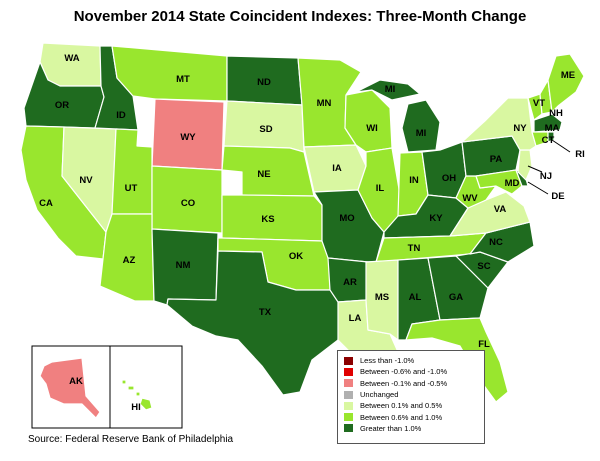 Image resolution: width=600 pixels, height=461 pixels. Describe the element at coordinates (566, 83) in the screenshot. I see `state-me` at that location.